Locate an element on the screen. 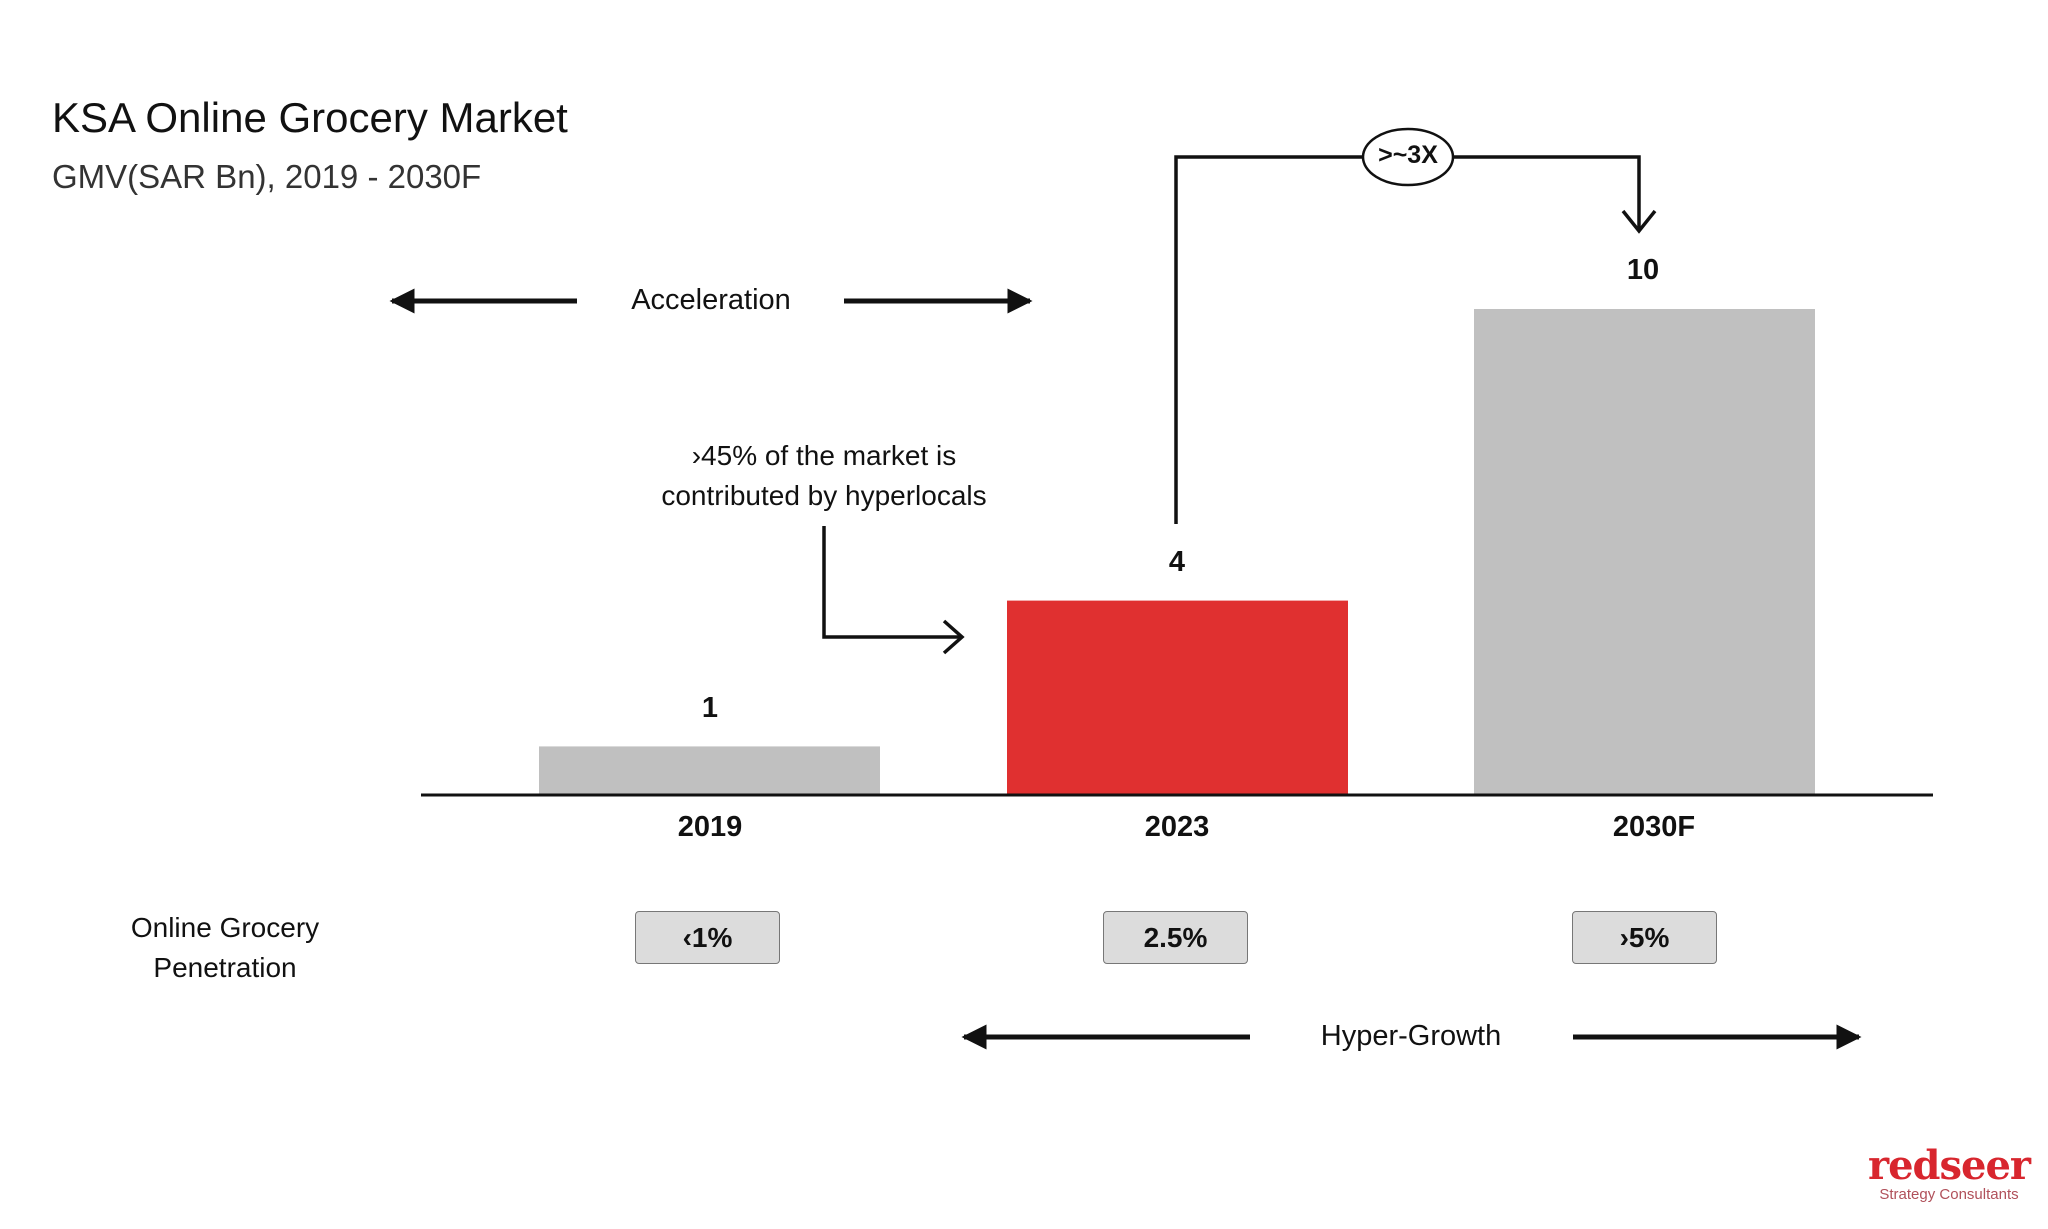  chart-subtitle: GMV(SAR Bn), 2019 - 2030F is located at coordinates (267, 176).